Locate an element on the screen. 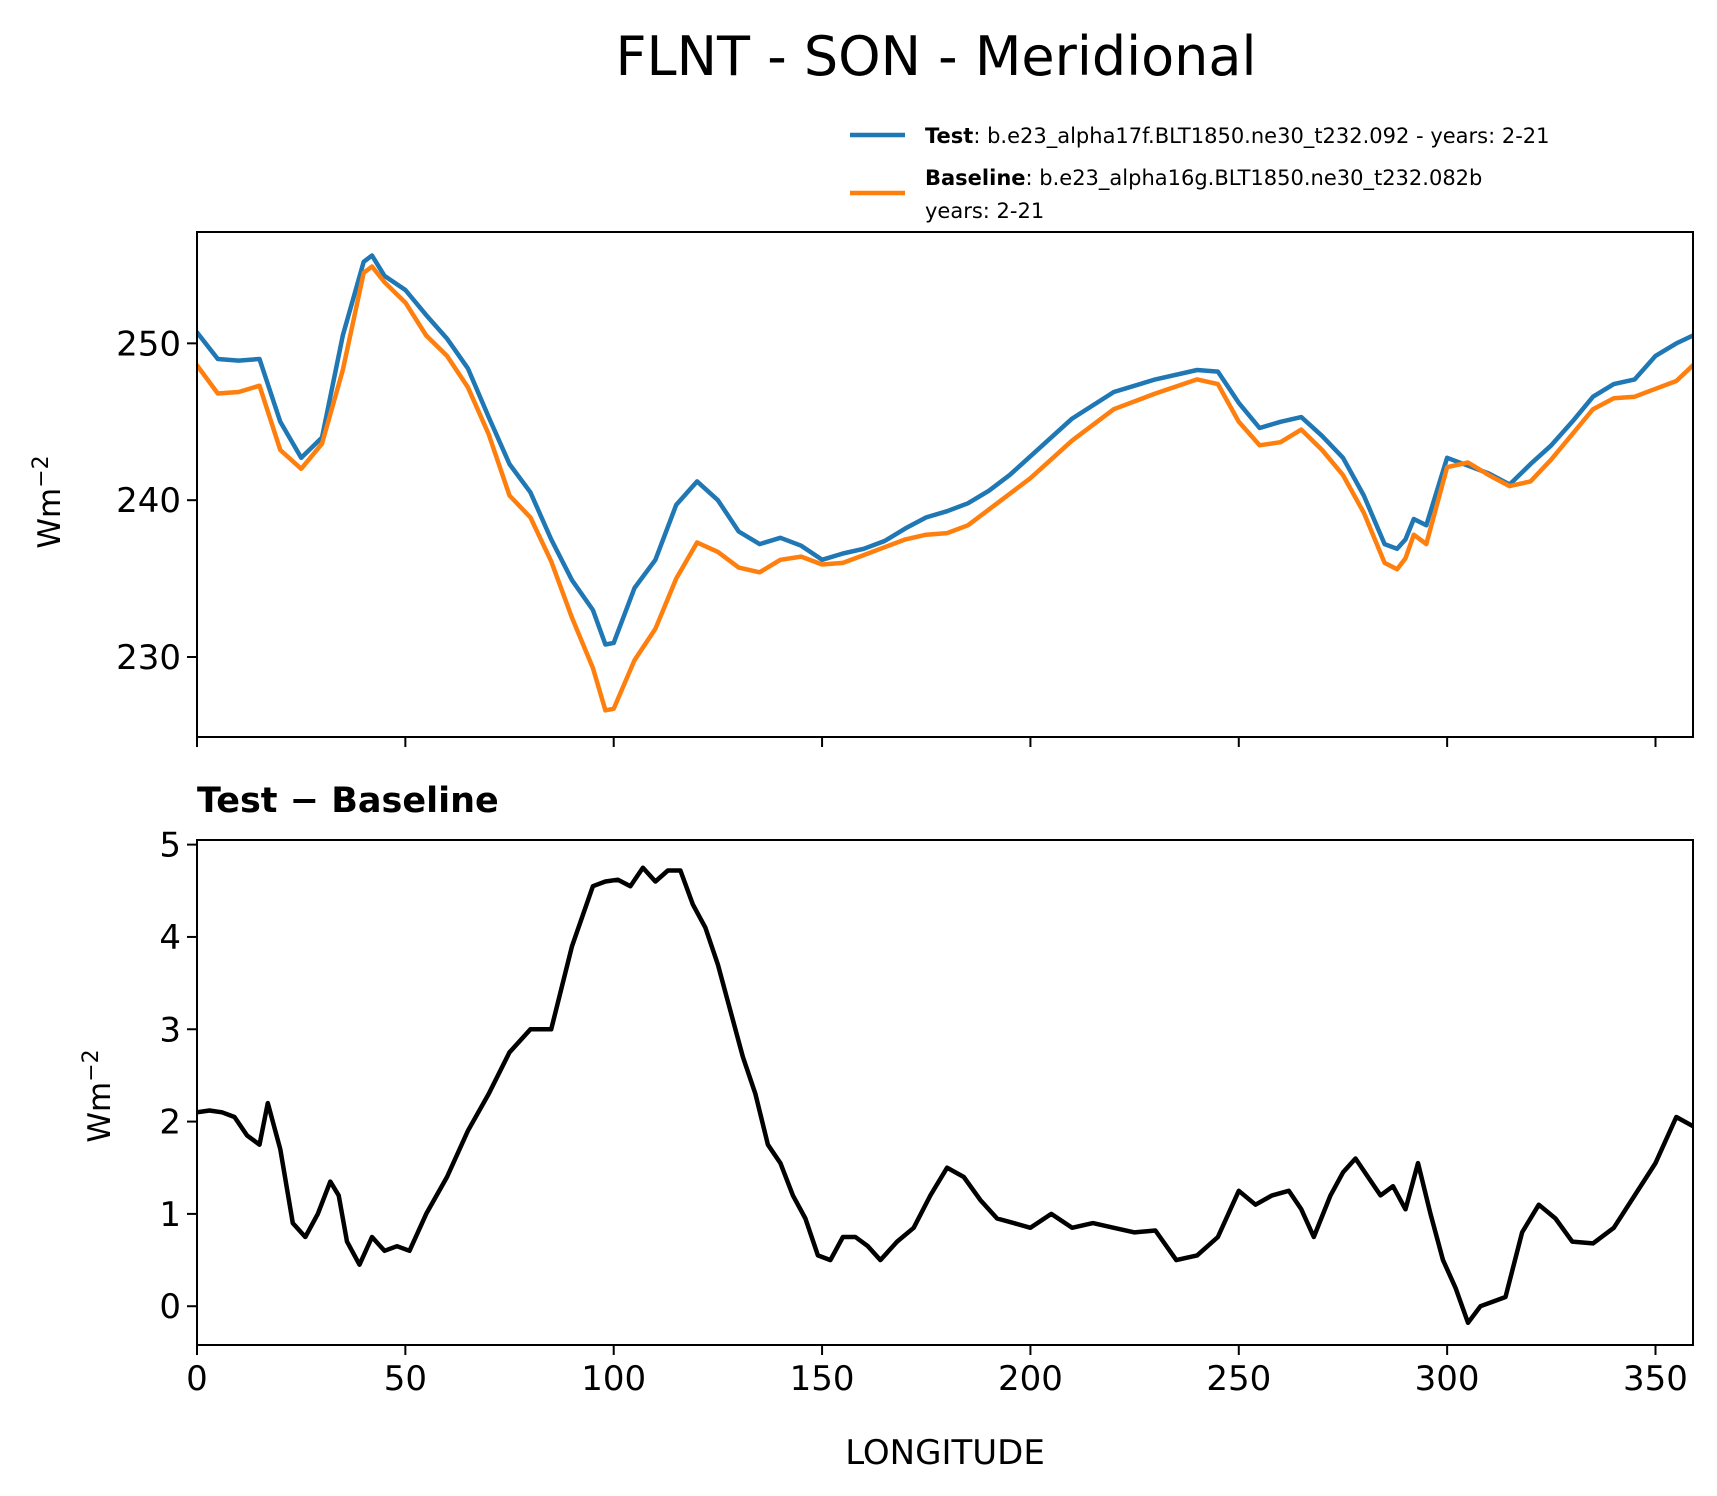  top-ylabel: Wm−2 is located at coordinates (48, 501).